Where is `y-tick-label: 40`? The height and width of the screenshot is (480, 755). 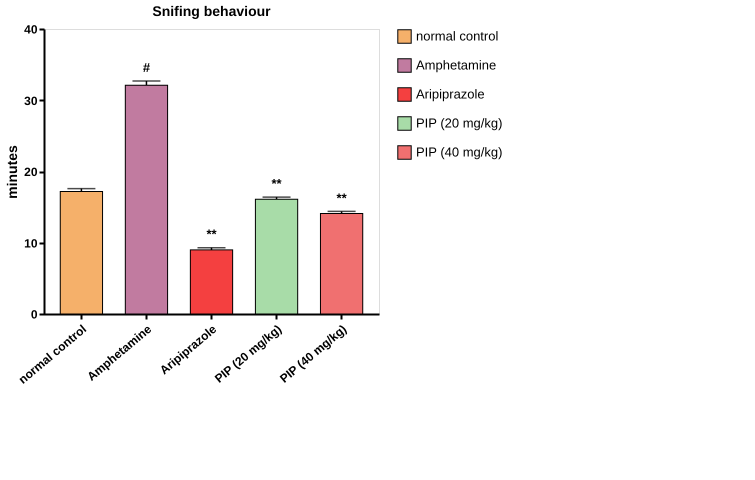 y-tick-label: 40 is located at coordinates (31, 29).